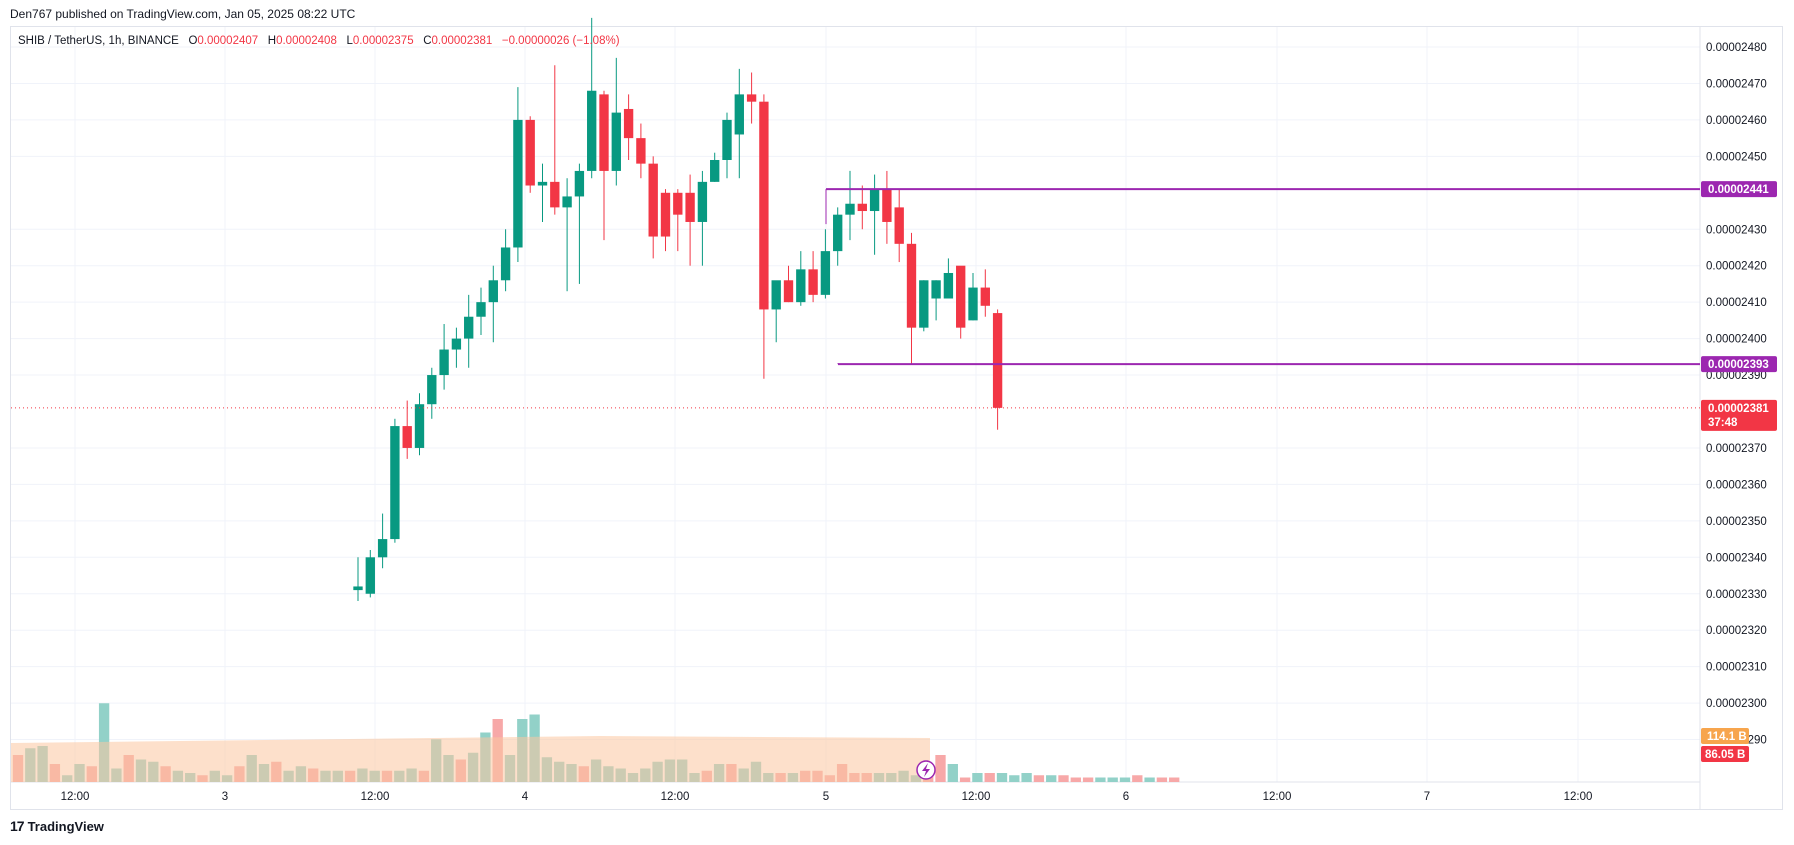 The height and width of the screenshot is (845, 1794). What do you see at coordinates (1736, 558) in the screenshot?
I see `y-tick-label: 0.00002340` at bounding box center [1736, 558].